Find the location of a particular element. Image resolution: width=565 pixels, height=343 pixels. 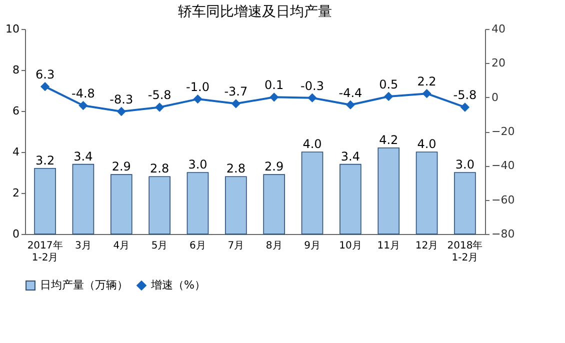

y-tick-label: 8 is located at coordinates (16, 70).